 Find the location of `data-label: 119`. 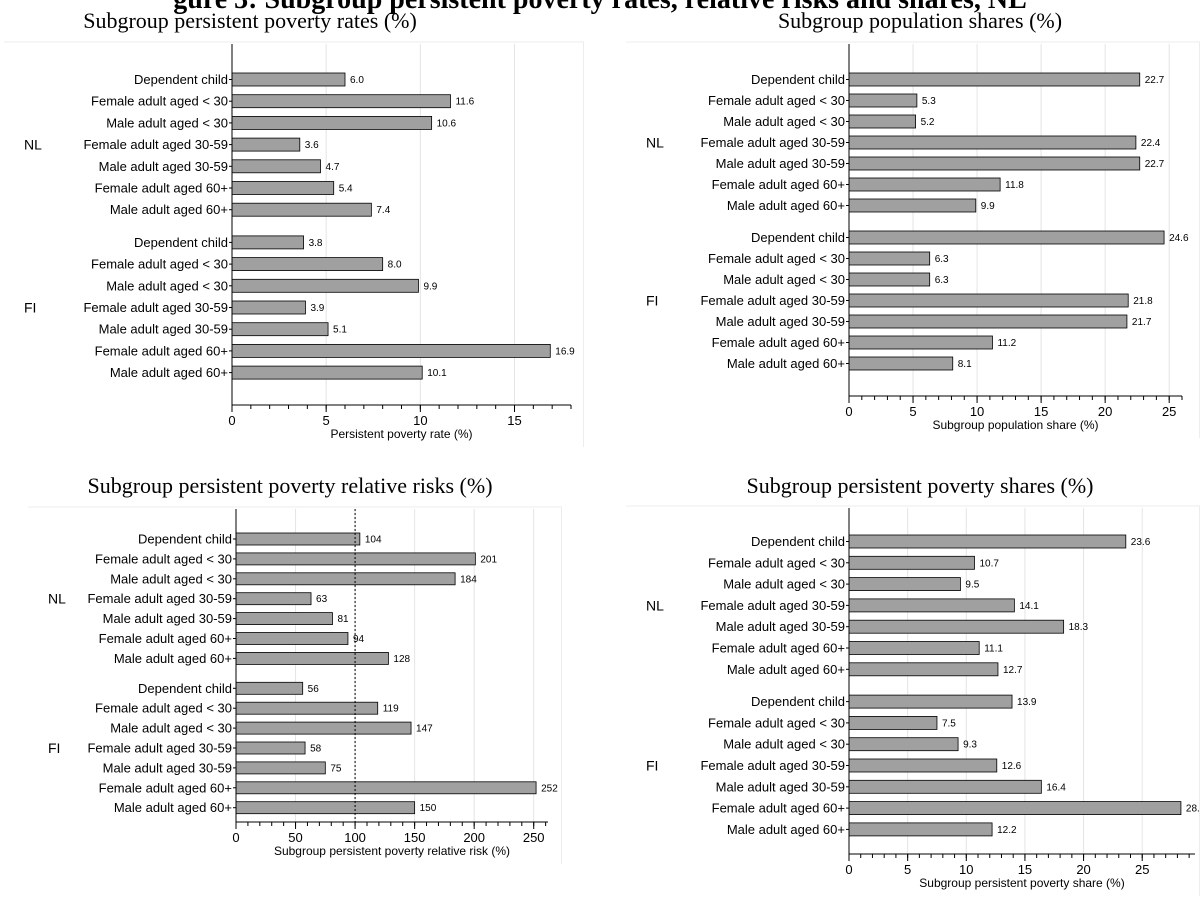

data-label: 119 is located at coordinates (391, 709).